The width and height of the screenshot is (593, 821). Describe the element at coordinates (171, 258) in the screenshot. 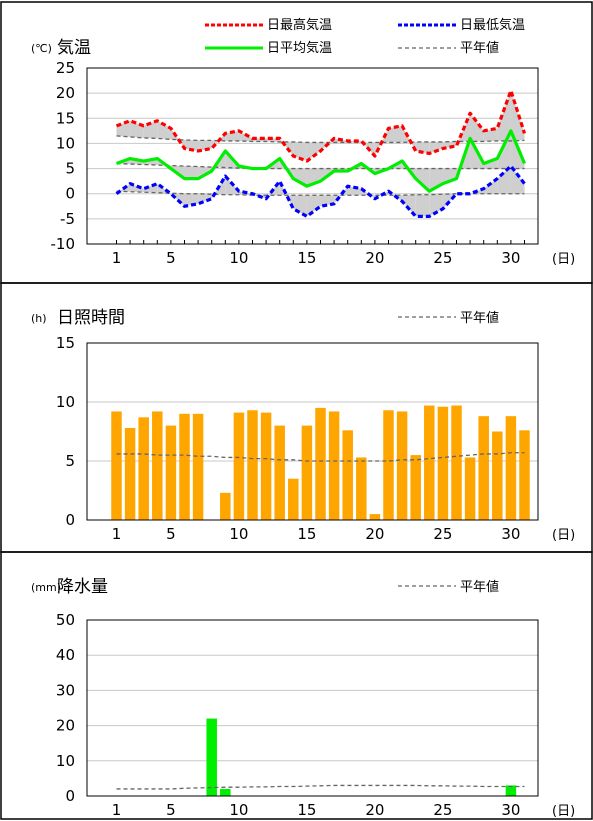

I see `chart1-x-tick-label: 5` at that location.